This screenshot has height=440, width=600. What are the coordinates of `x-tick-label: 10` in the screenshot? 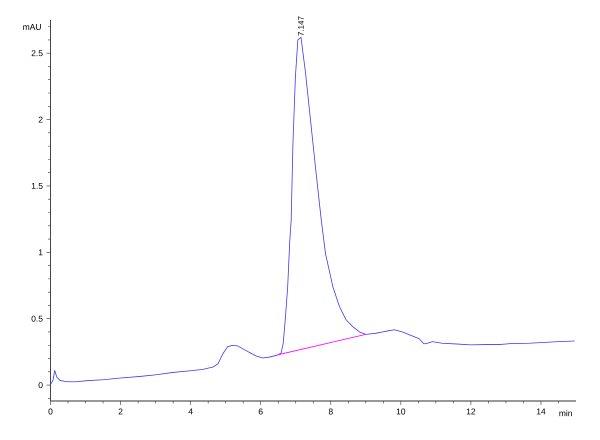 It's located at (401, 411).